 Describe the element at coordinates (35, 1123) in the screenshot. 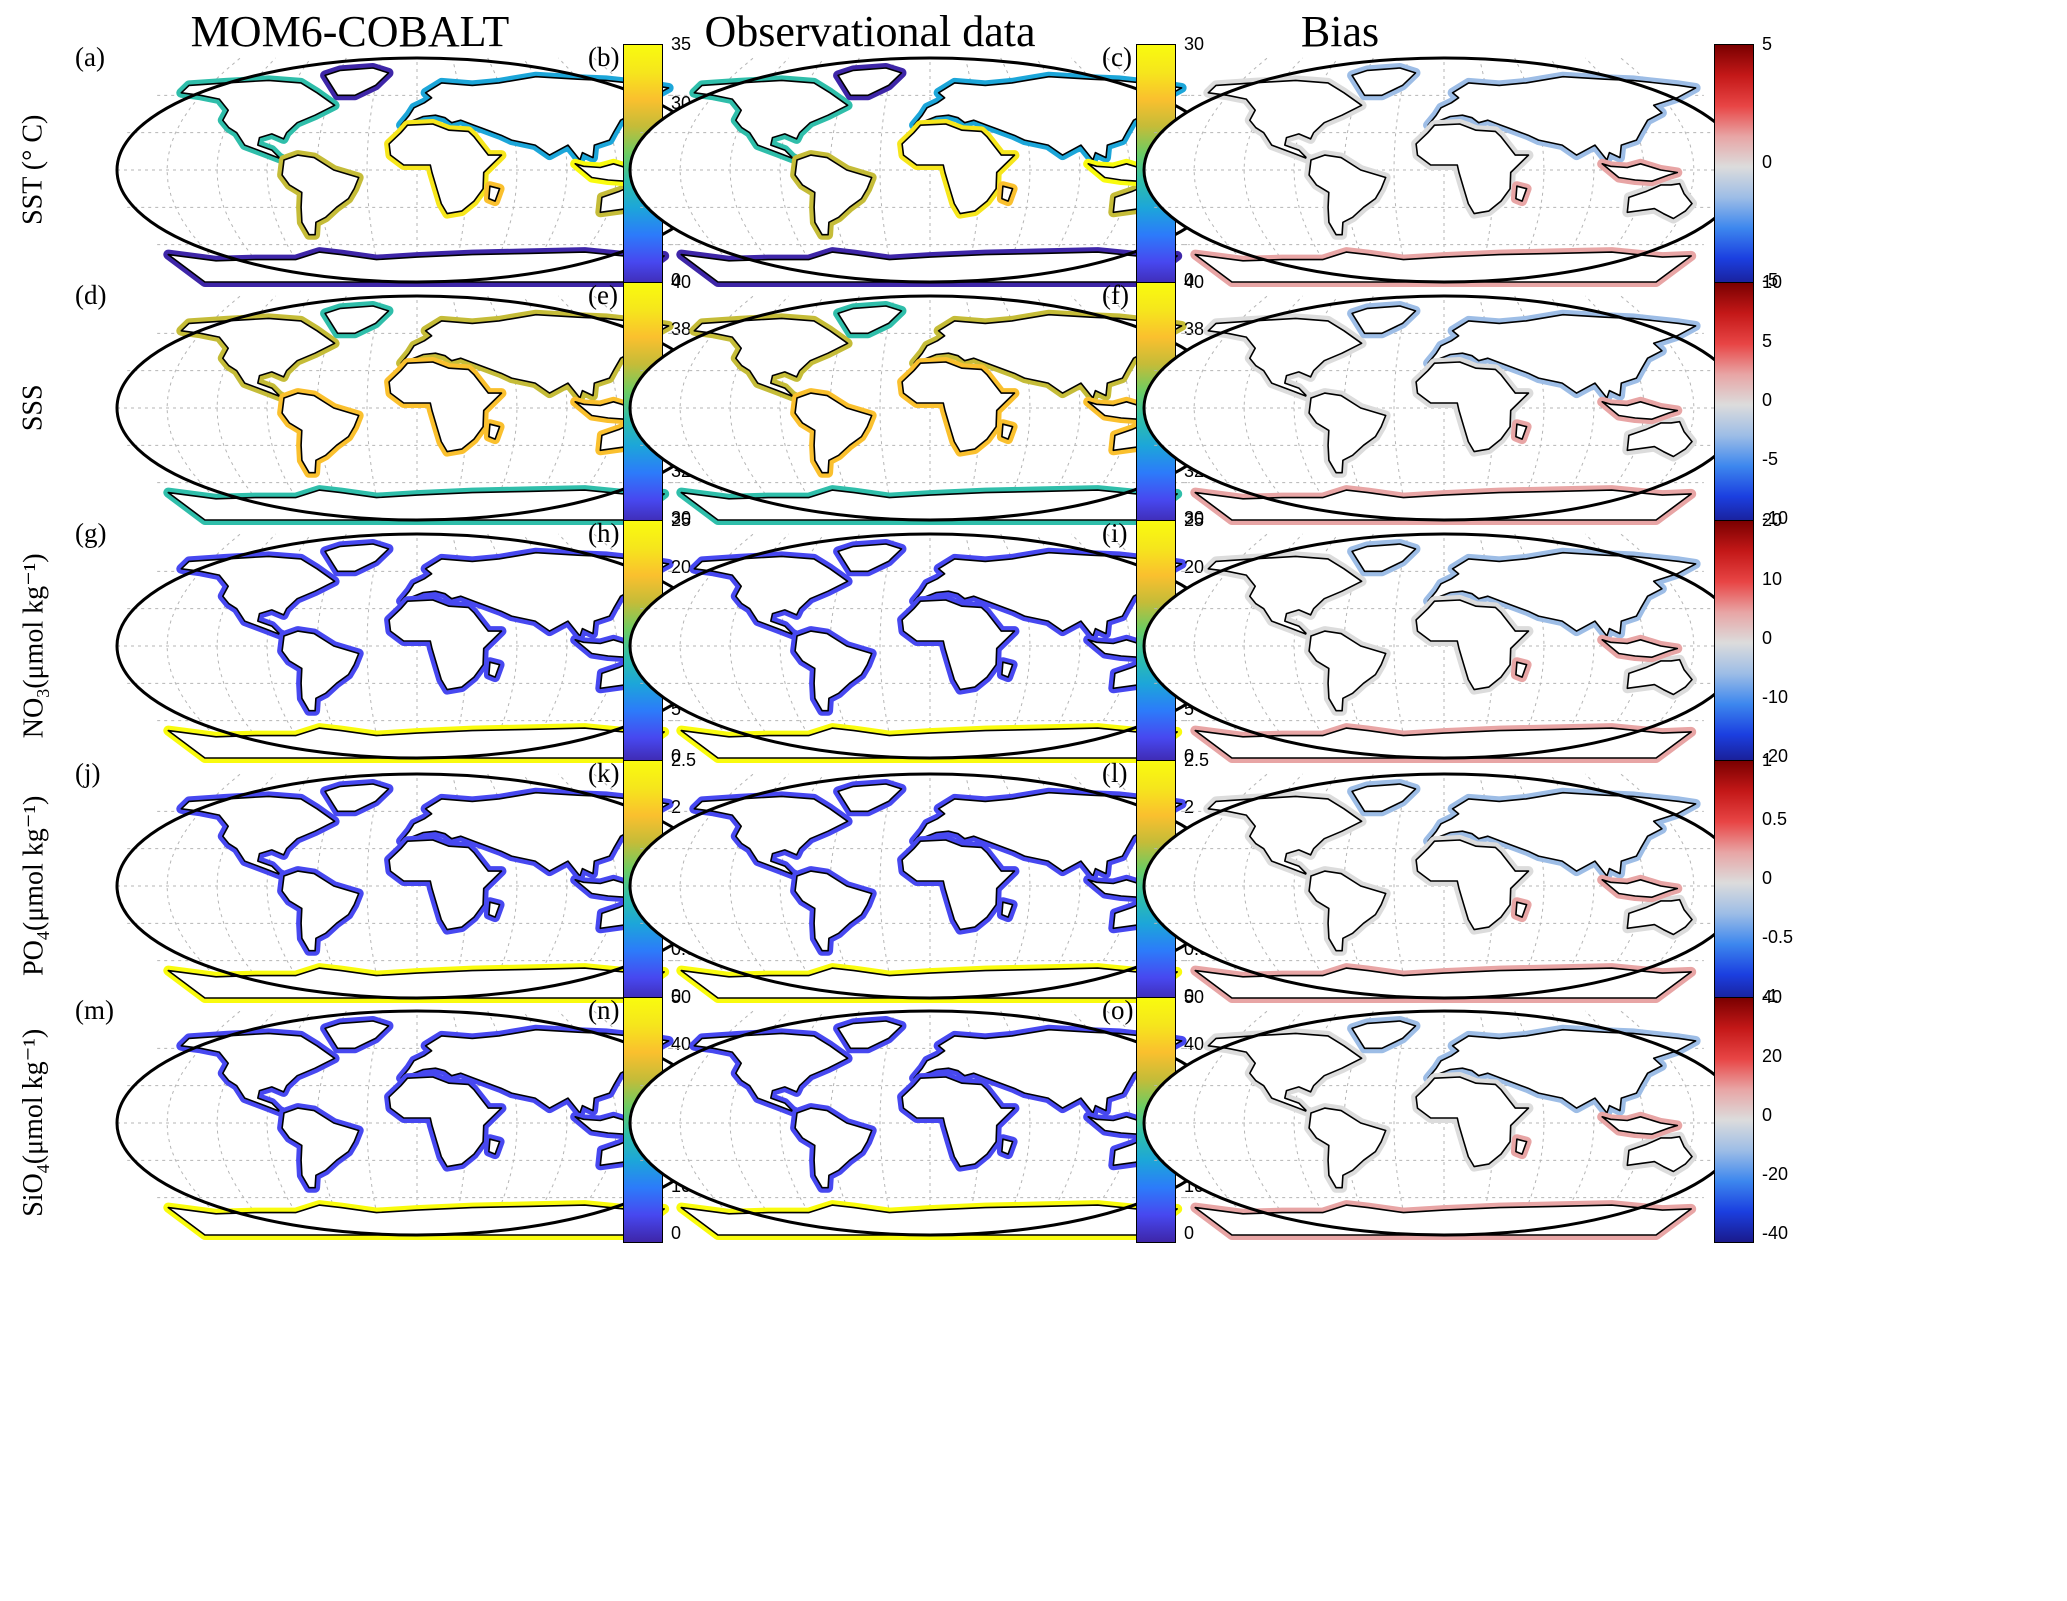

I see `row-variable-label: SiO4 (μmol kg⁻¹)` at that location.